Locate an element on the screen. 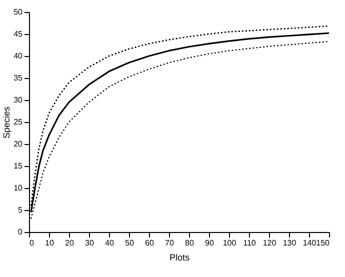 Image resolution: width=345 pixels, height=277 pixels. y-tick-label: 10 is located at coordinates (19, 188).